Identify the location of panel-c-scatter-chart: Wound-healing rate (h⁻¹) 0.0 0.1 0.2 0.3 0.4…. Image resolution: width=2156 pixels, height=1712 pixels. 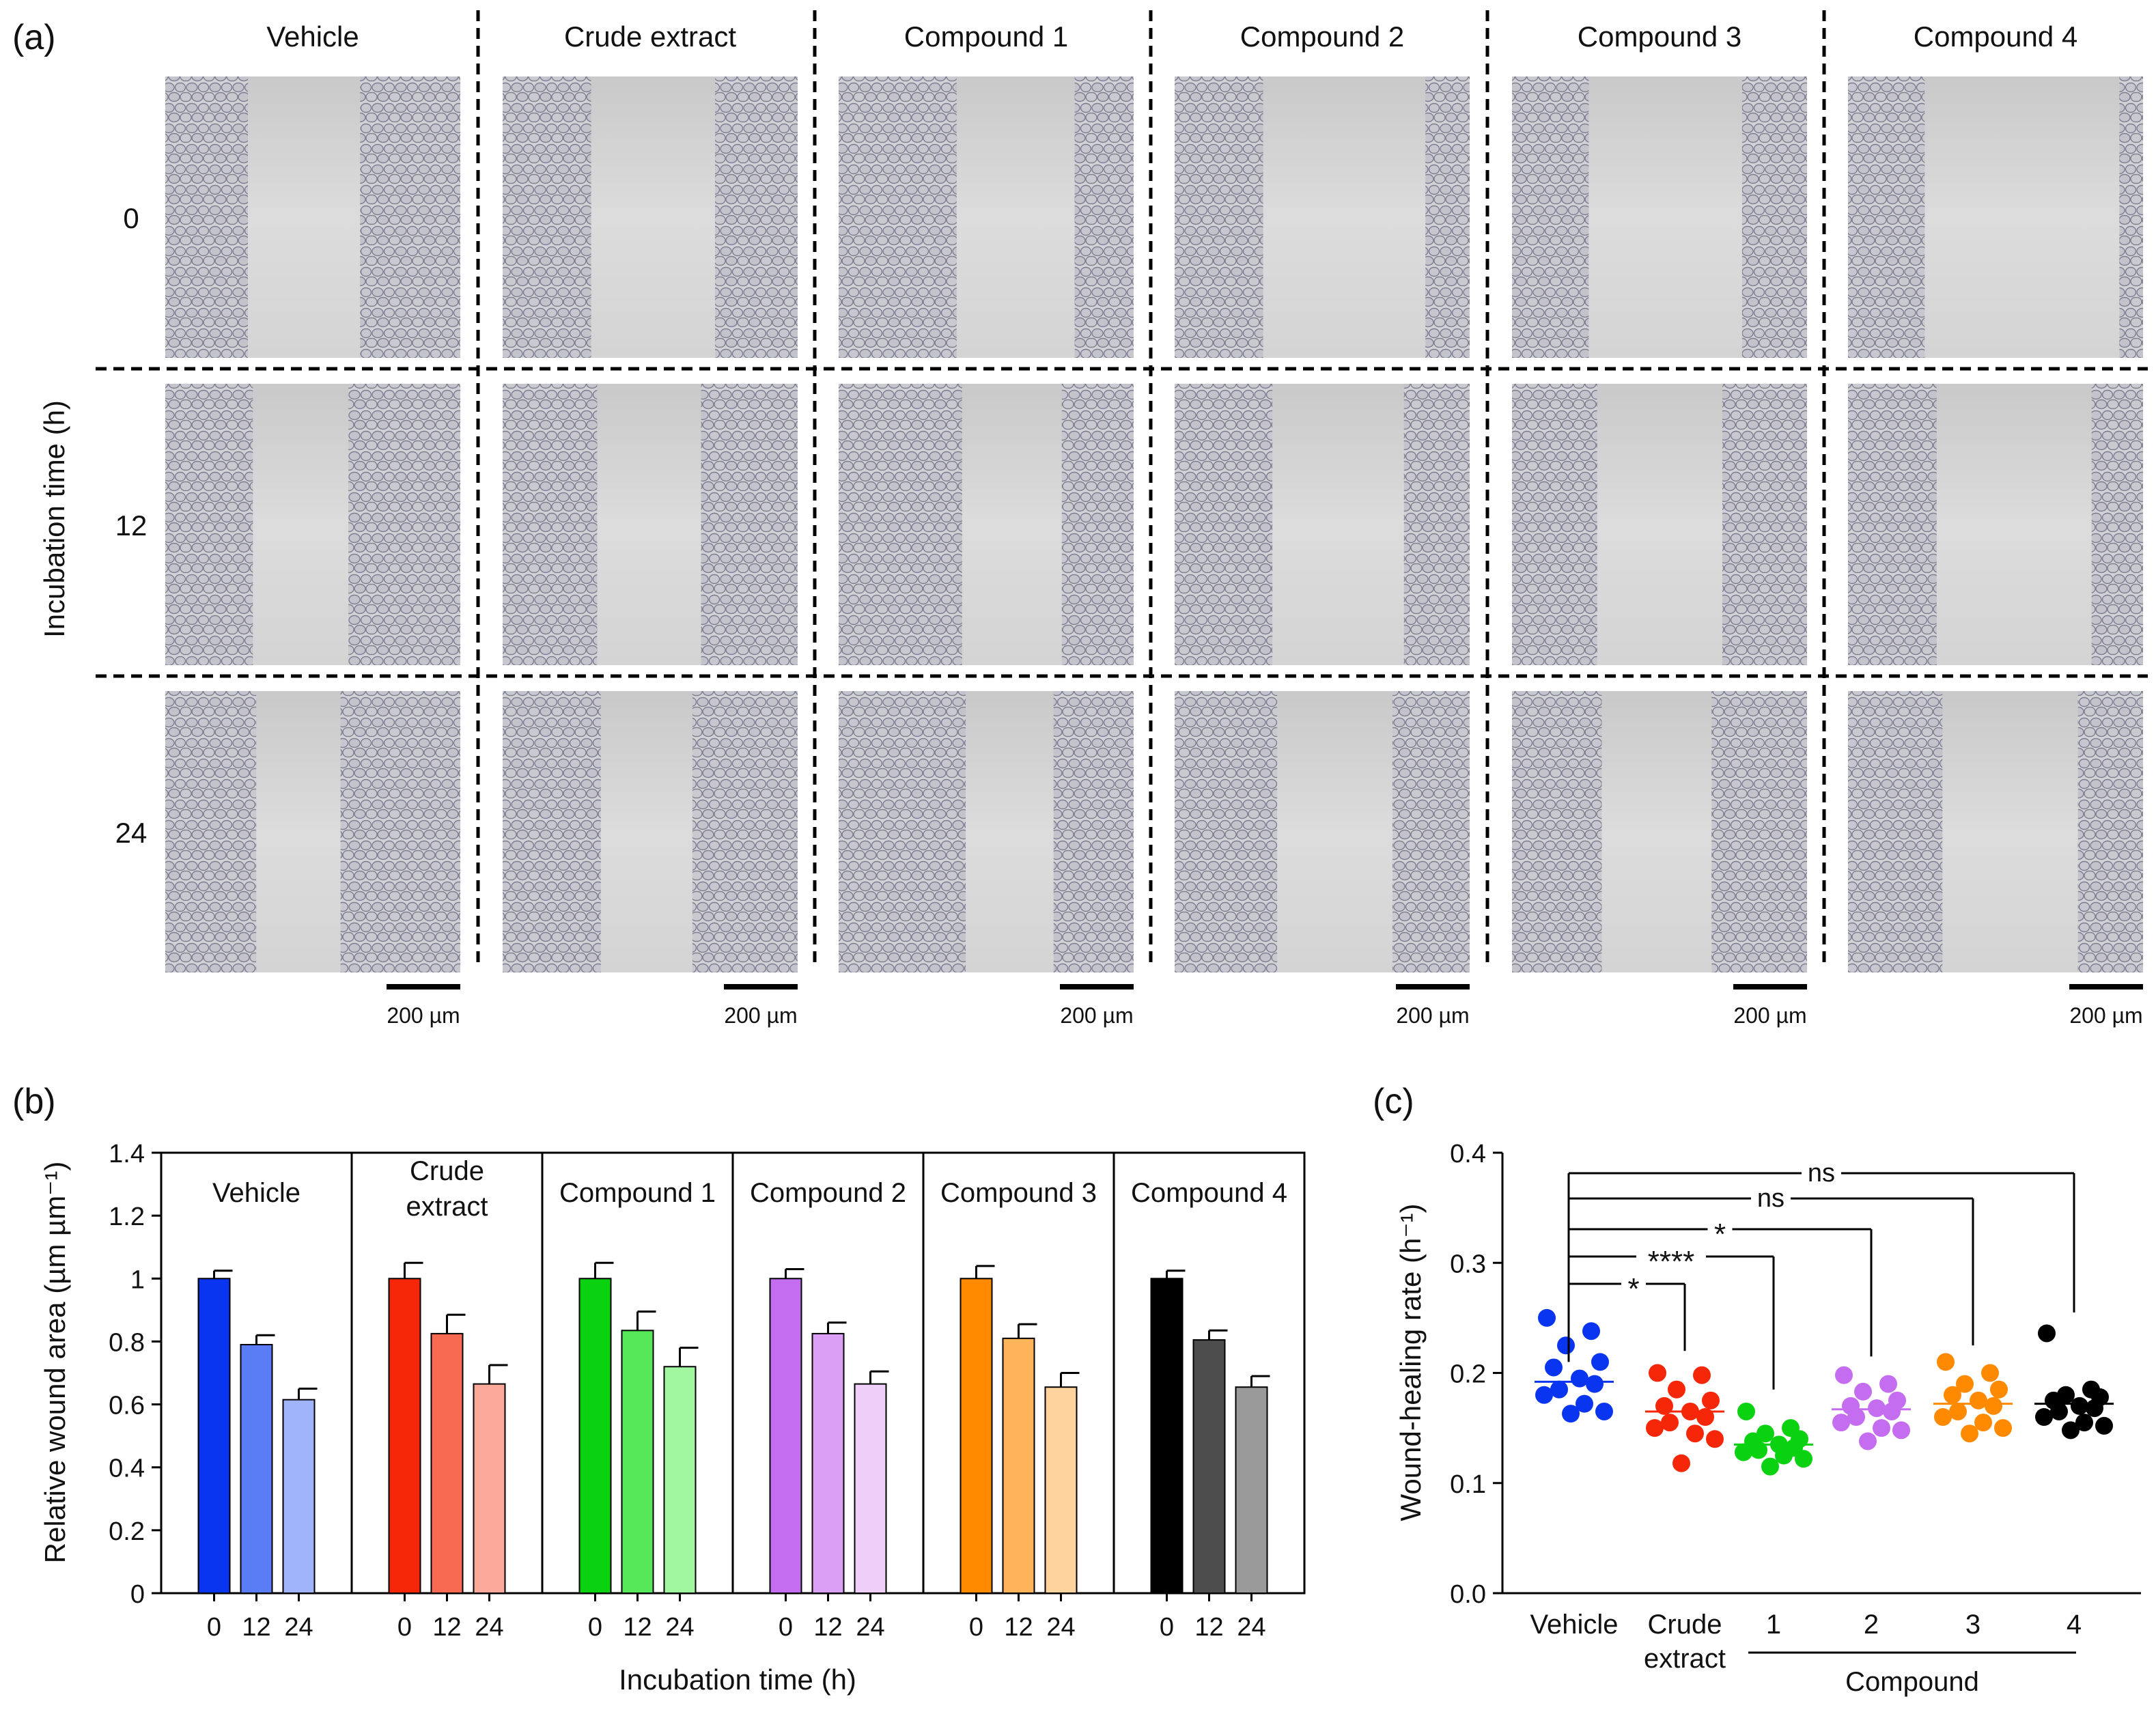
(1768, 1418).